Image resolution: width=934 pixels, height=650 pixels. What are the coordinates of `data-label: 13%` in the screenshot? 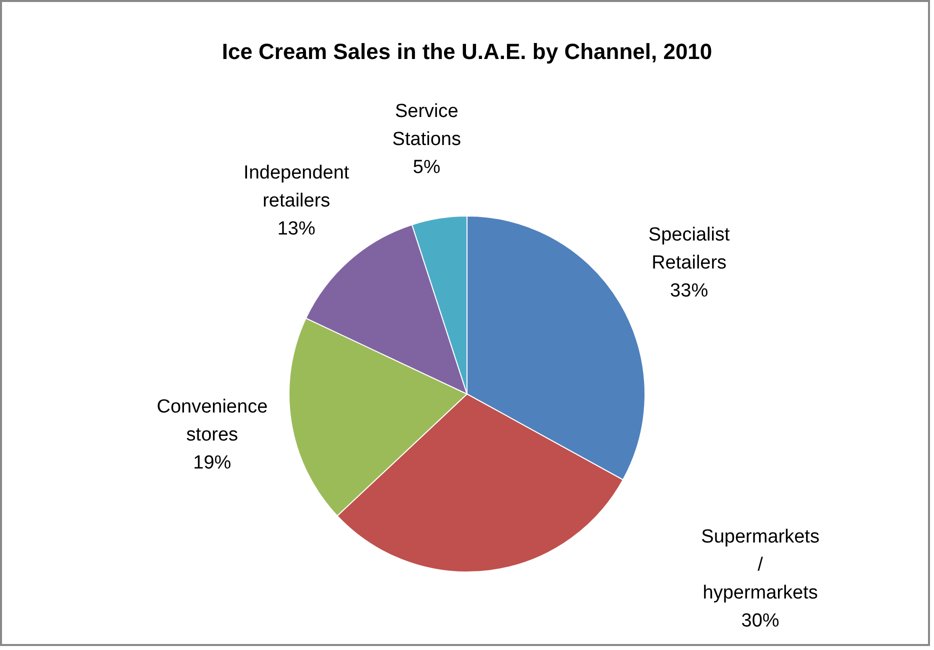 It's located at (296, 229).